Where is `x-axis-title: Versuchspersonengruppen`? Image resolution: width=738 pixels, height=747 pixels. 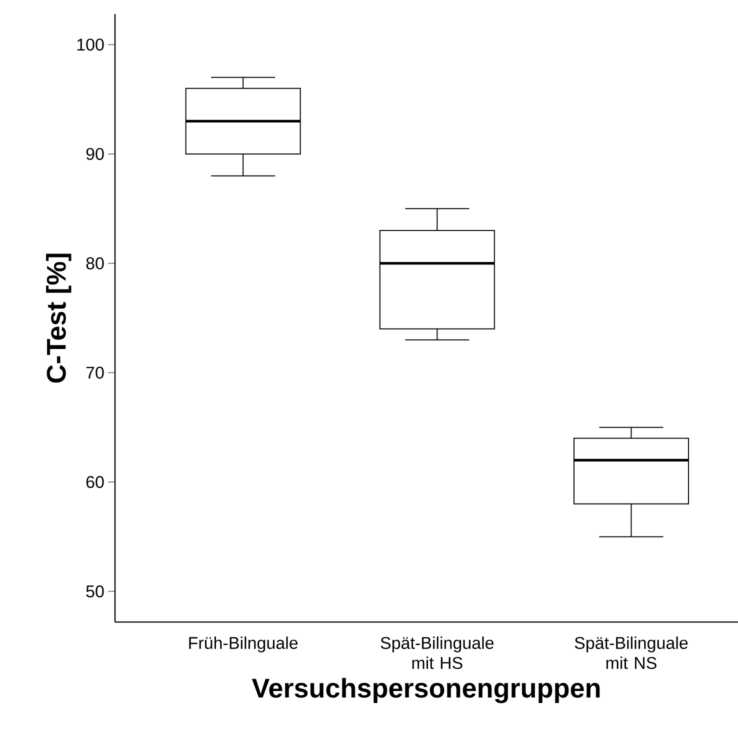
x-axis-title: Versuchspersonengruppen is located at coordinates (426, 691).